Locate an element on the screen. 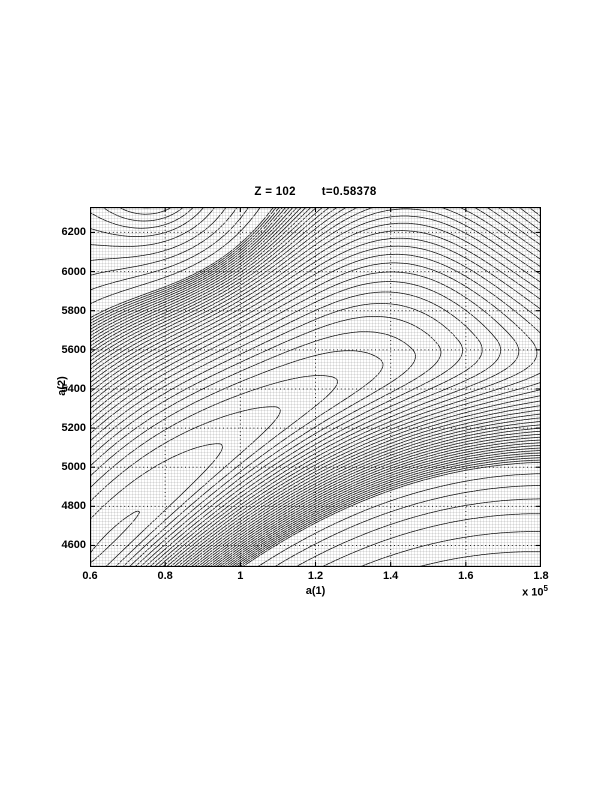  x-tick-label: 0.8 is located at coordinates (165, 576).